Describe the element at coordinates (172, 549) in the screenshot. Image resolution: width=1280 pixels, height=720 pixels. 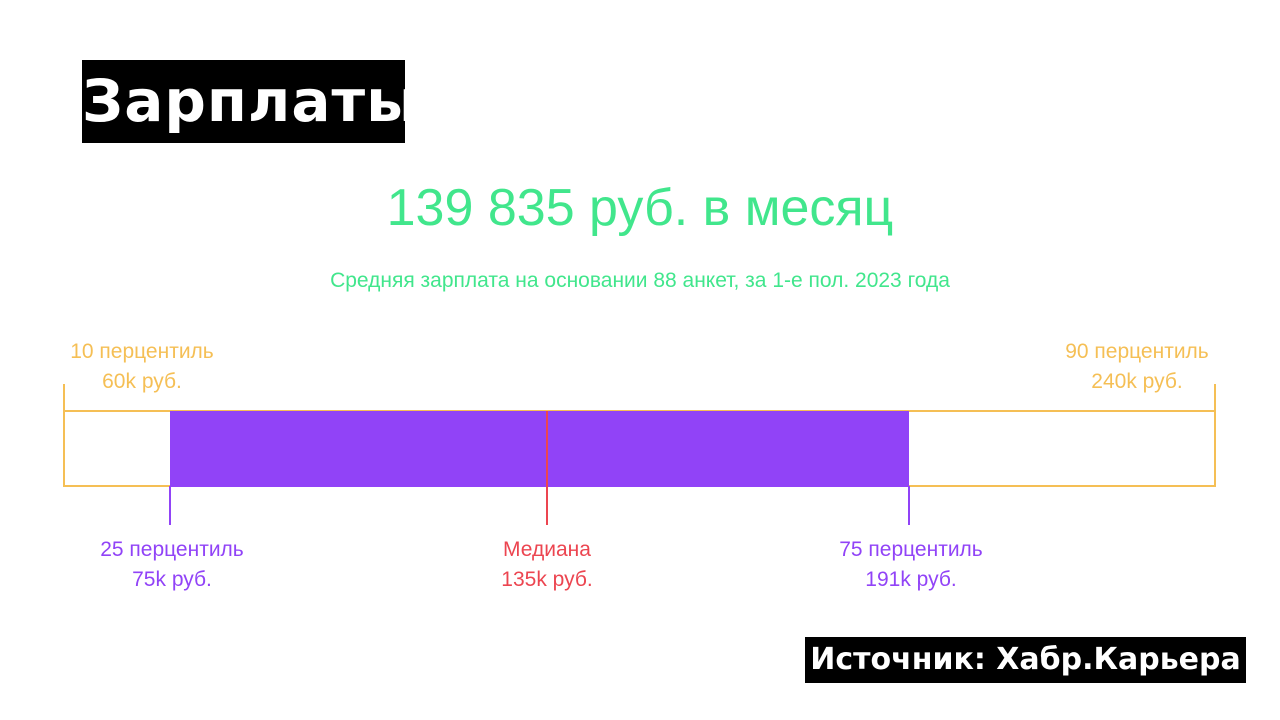
I see `p25-name: 25 перцентиль` at that location.